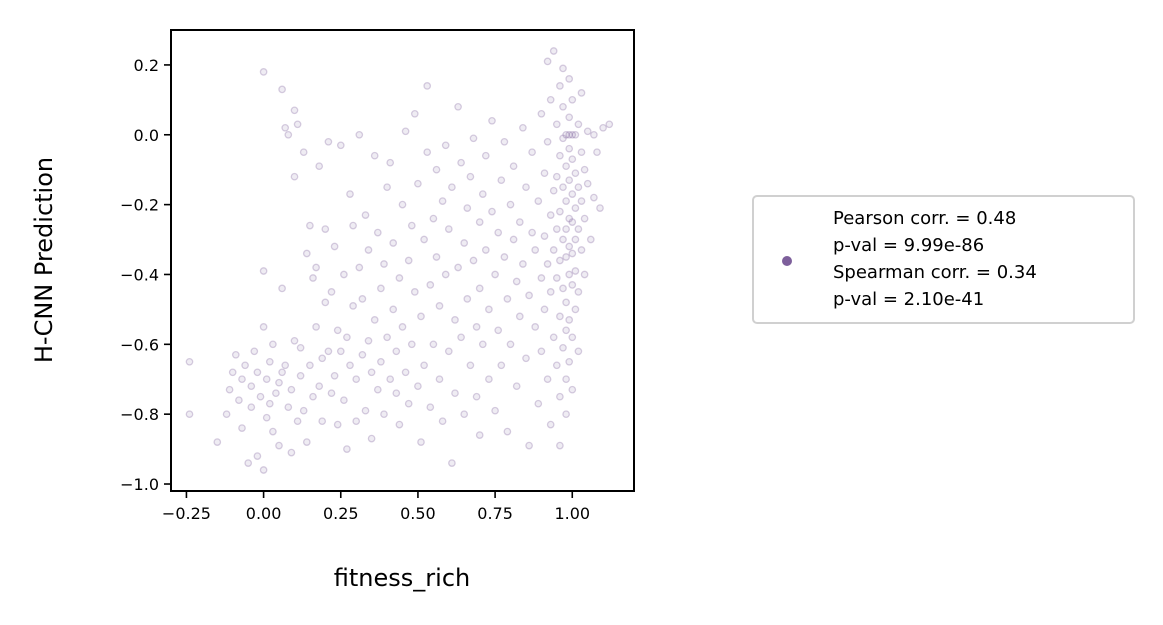  I want to click on y-tick-label: −0.8, so click(139, 414).